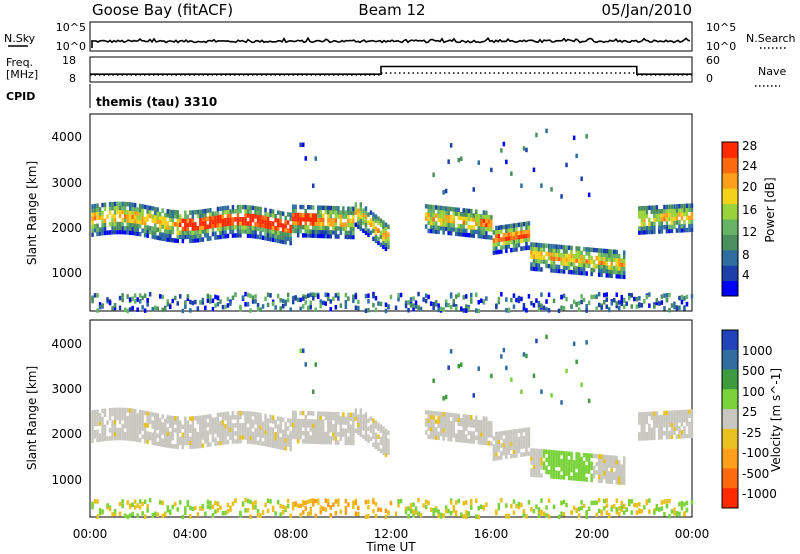  What do you see at coordinates (730, 458) in the screenshot?
I see `velocity-cbar-swatch` at bounding box center [730, 458].